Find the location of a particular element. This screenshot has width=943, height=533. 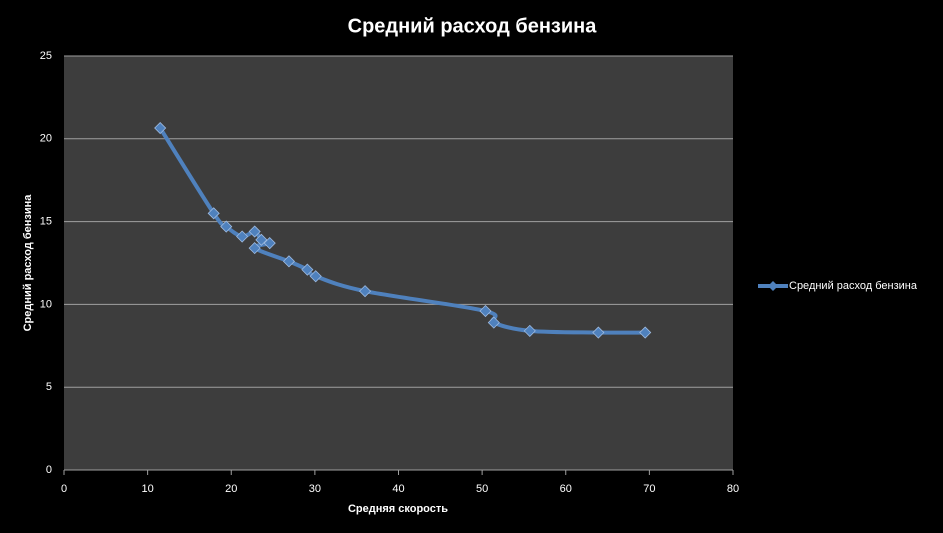

x-tick-label: 50 is located at coordinates (482, 489).